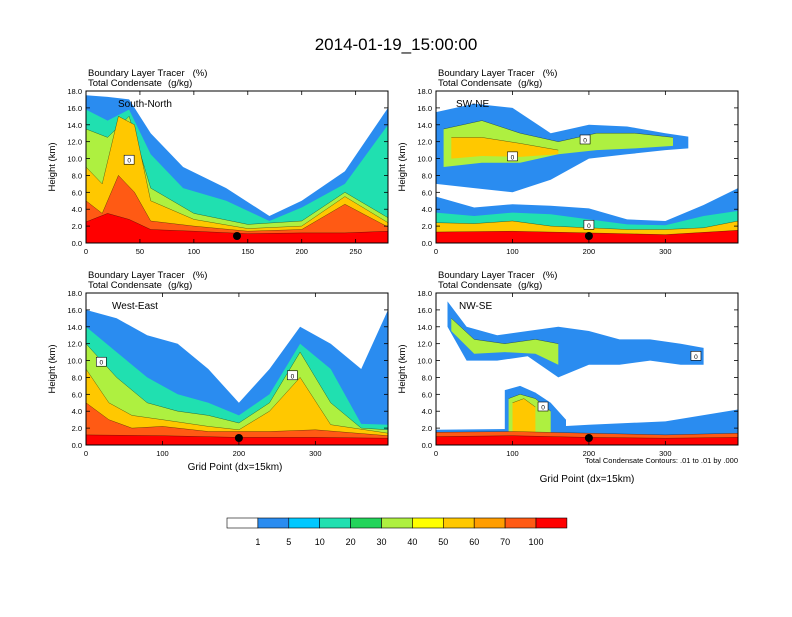 The image size is (792, 617). Describe the element at coordinates (320, 542) in the screenshot. I see `legend-label: 10` at that location.